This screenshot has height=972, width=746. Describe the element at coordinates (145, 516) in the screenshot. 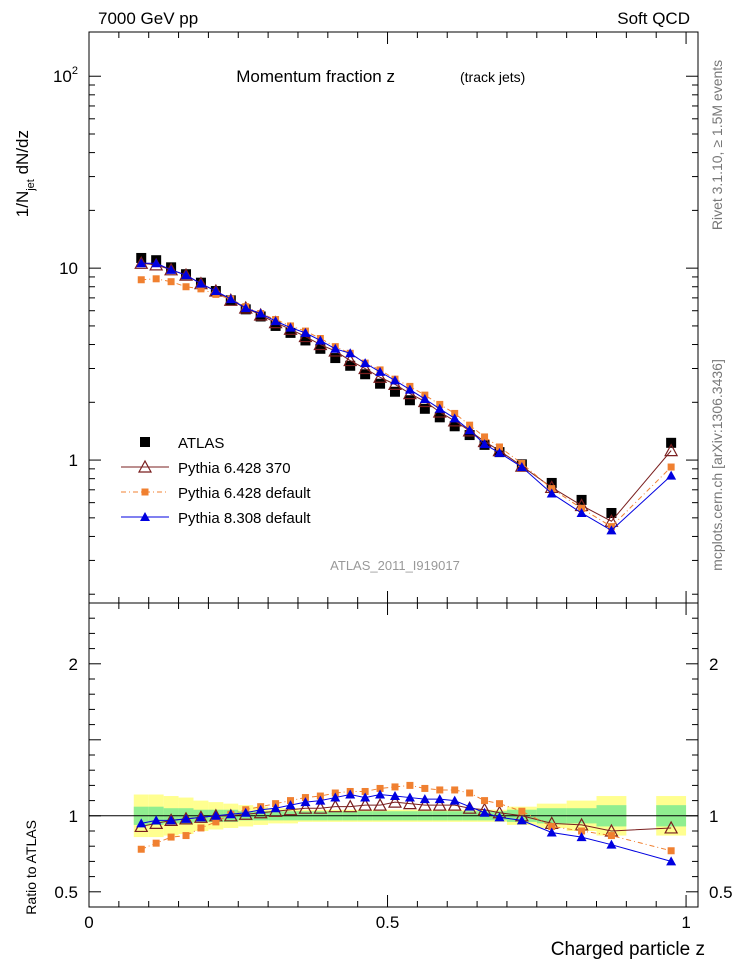

I see `legend-marker-py8_default` at that location.